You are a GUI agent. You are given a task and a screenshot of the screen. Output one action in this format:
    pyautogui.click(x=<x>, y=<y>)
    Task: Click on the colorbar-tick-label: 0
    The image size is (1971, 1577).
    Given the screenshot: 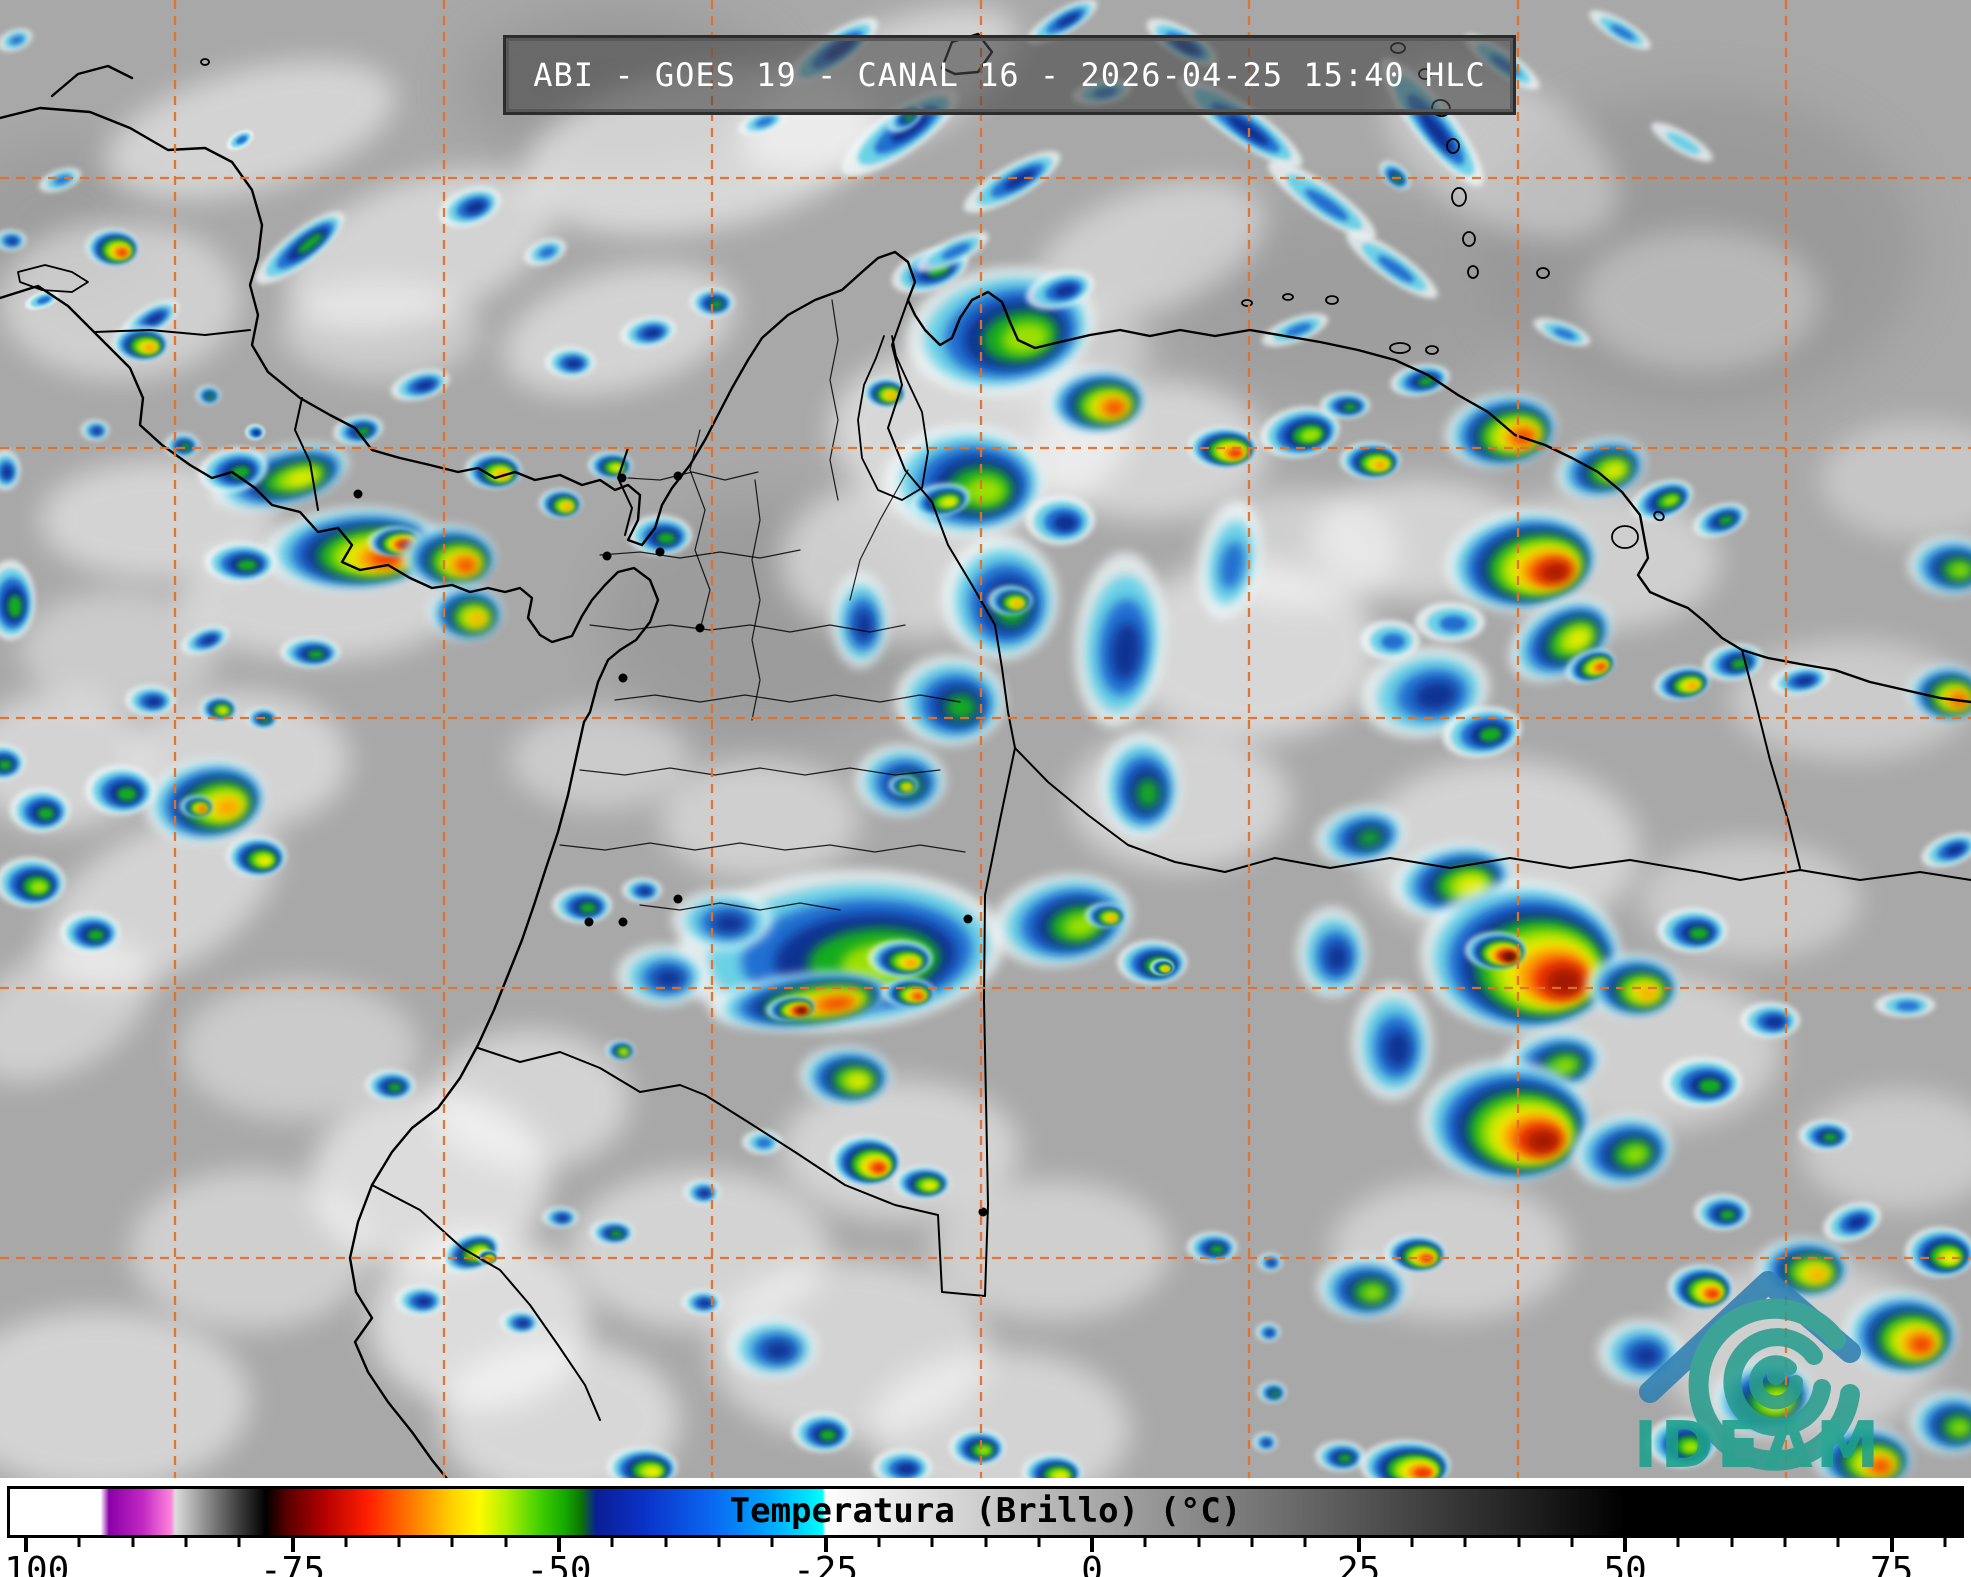 What is the action you would take?
    pyautogui.click(x=1092, y=1563)
    